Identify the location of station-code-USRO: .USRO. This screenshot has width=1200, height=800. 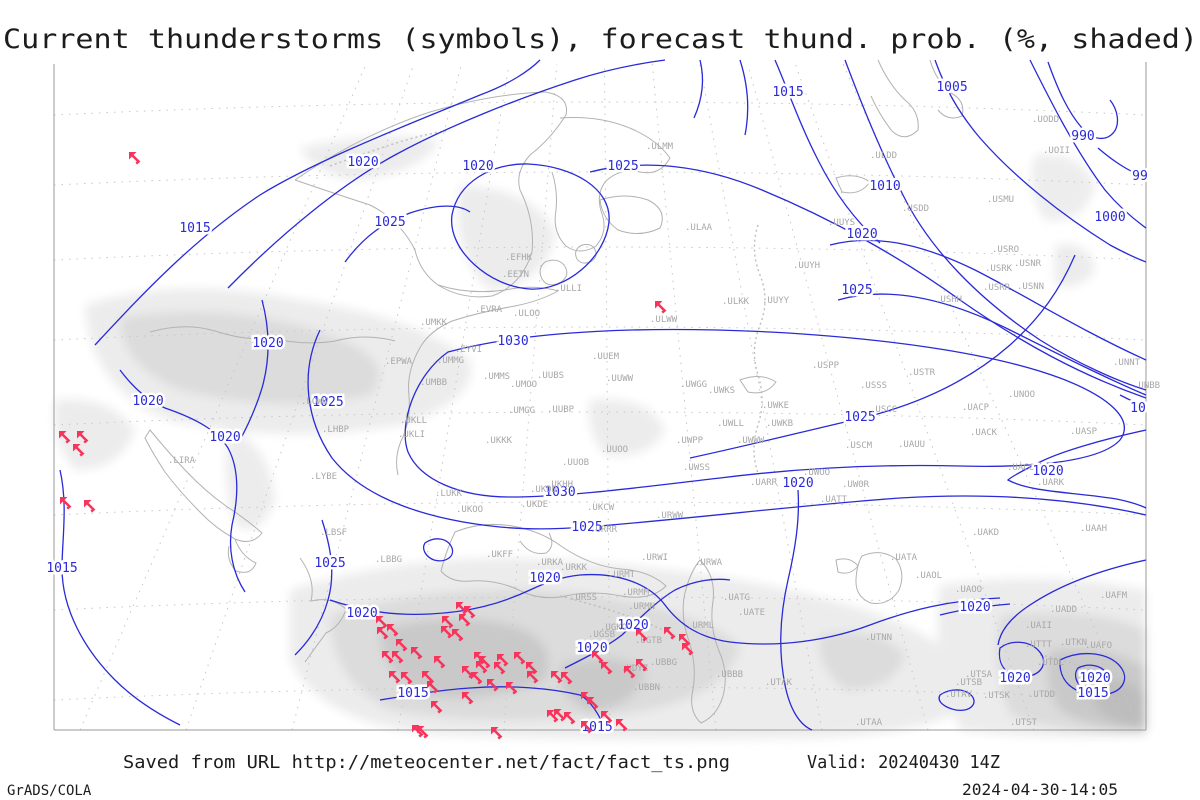
(1005, 250).